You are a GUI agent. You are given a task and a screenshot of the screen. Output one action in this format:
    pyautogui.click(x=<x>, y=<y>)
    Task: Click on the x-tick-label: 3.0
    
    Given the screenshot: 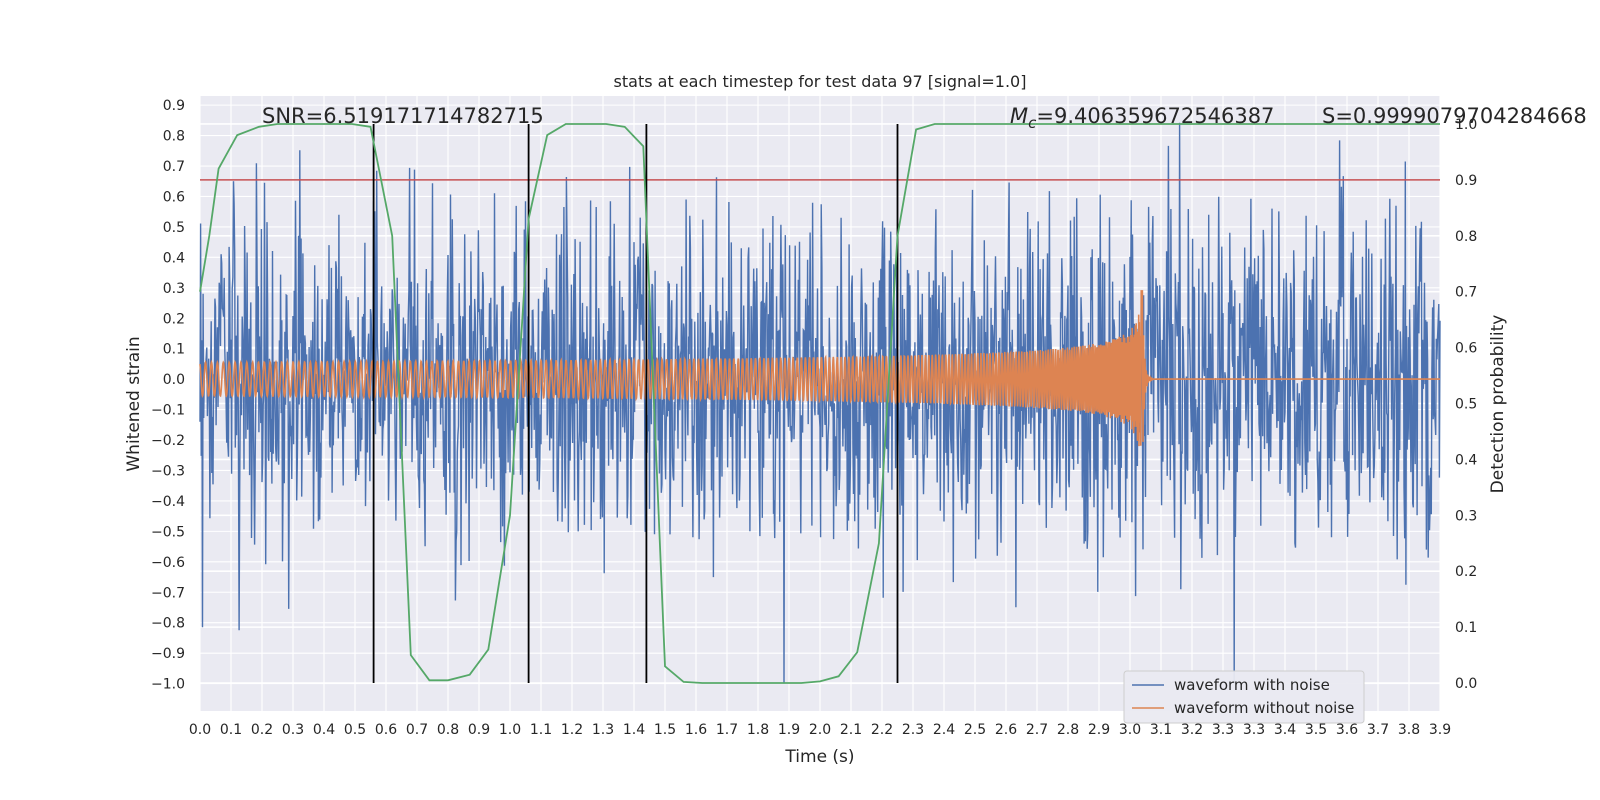 What is the action you would take?
    pyautogui.click(x=1130, y=730)
    